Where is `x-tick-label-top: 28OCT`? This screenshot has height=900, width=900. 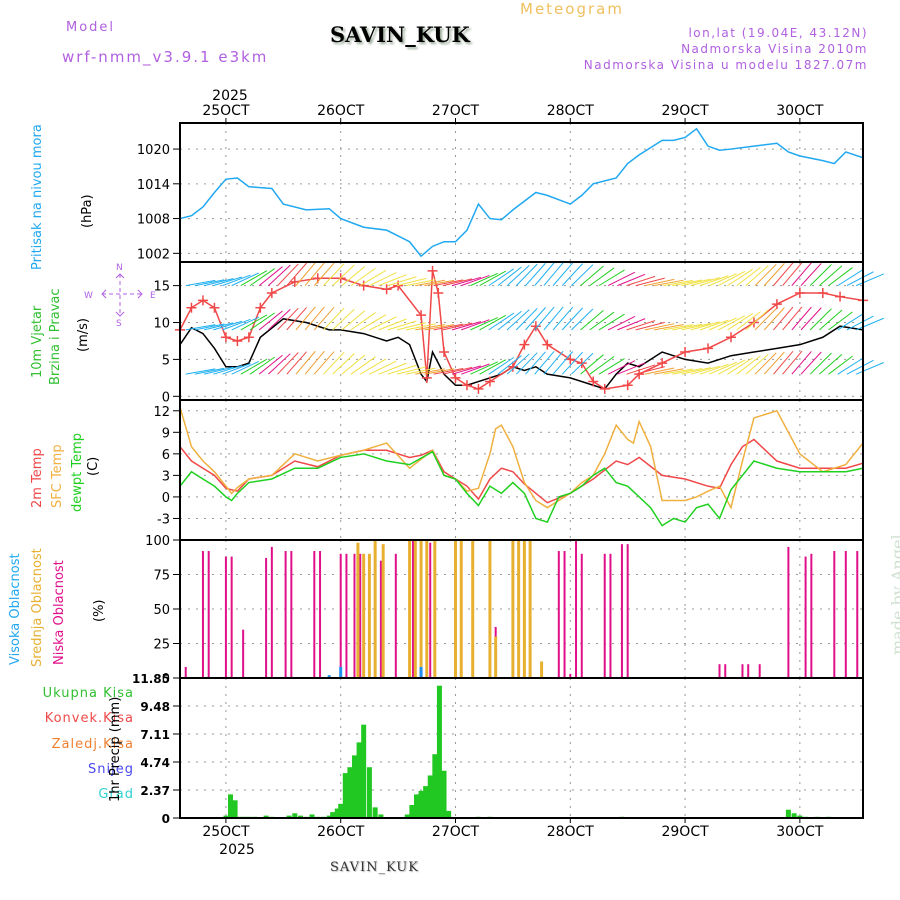
x-tick-label-top: 28OCT is located at coordinates (571, 111).